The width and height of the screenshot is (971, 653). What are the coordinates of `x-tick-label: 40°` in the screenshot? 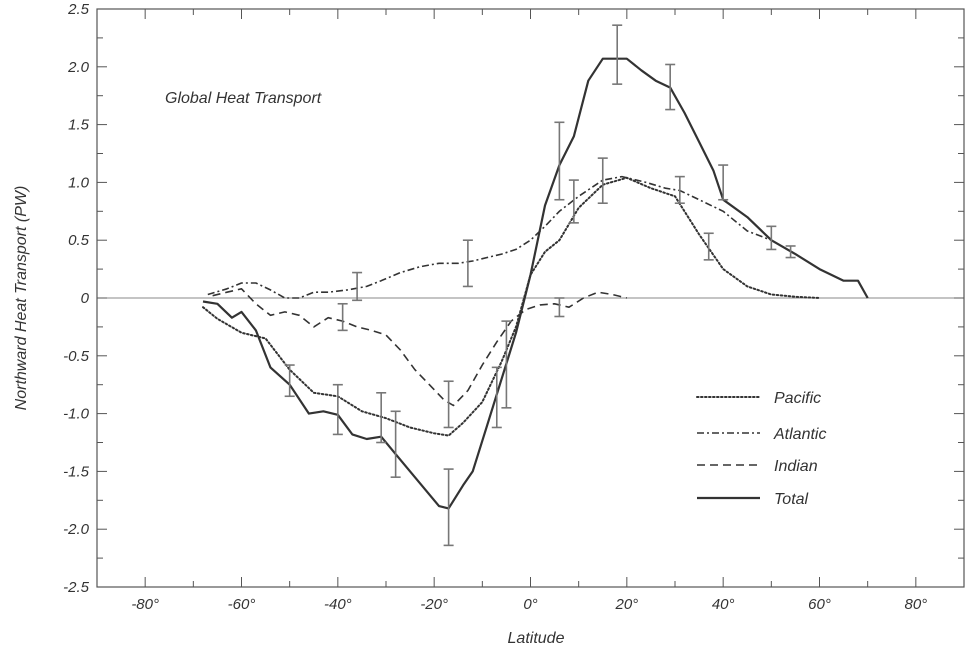 It's located at (723, 604).